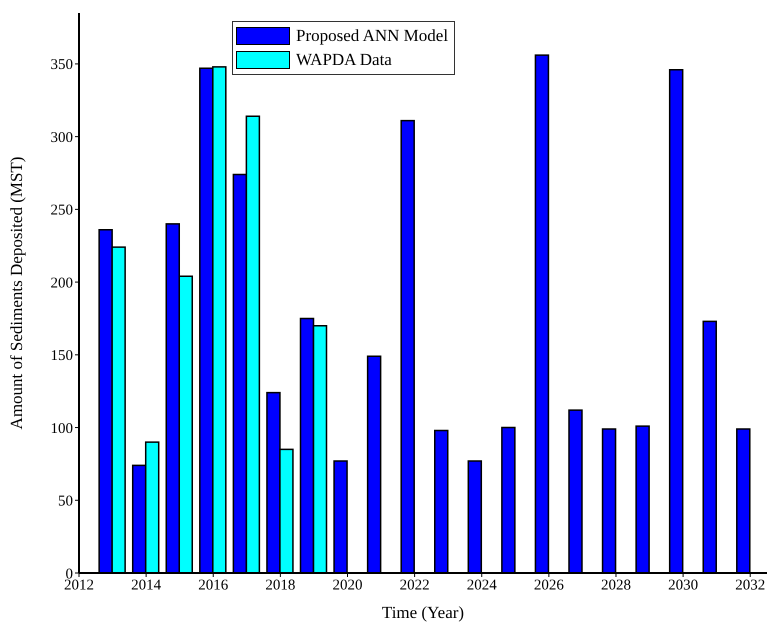 This screenshot has width=778, height=636. I want to click on x-tick-label: 2026, so click(549, 586).